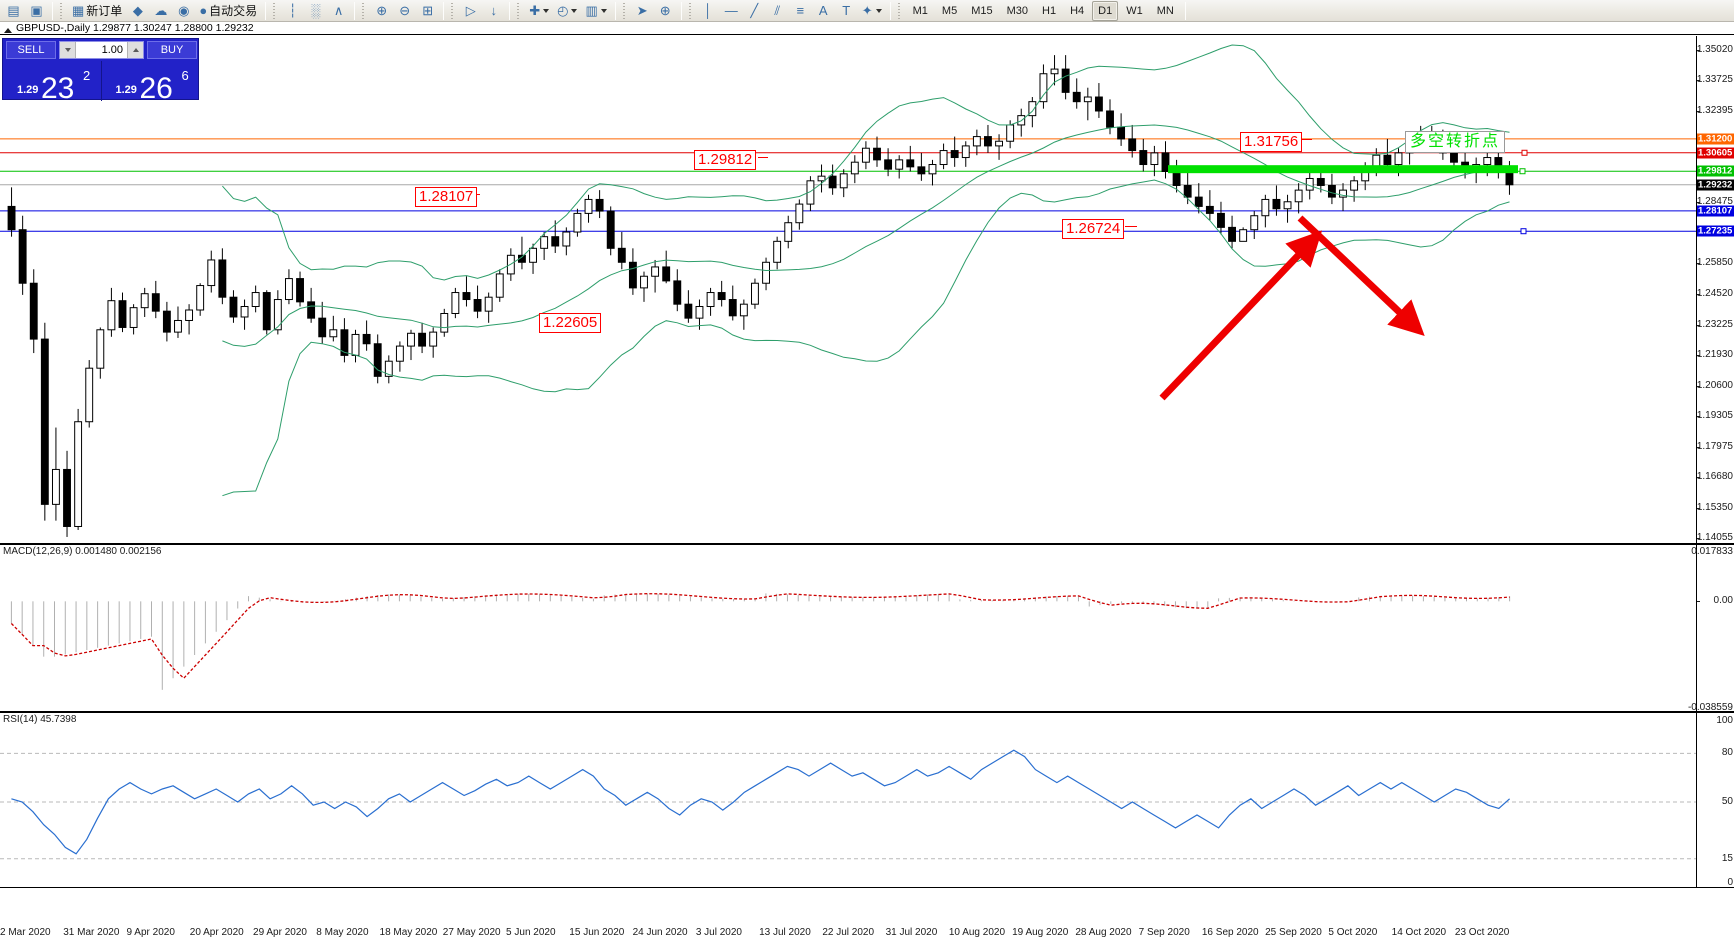 The width and height of the screenshot is (1734, 940). What do you see at coordinates (1134, 10) in the screenshot?
I see `timeframe-w1: W1` at bounding box center [1134, 10].